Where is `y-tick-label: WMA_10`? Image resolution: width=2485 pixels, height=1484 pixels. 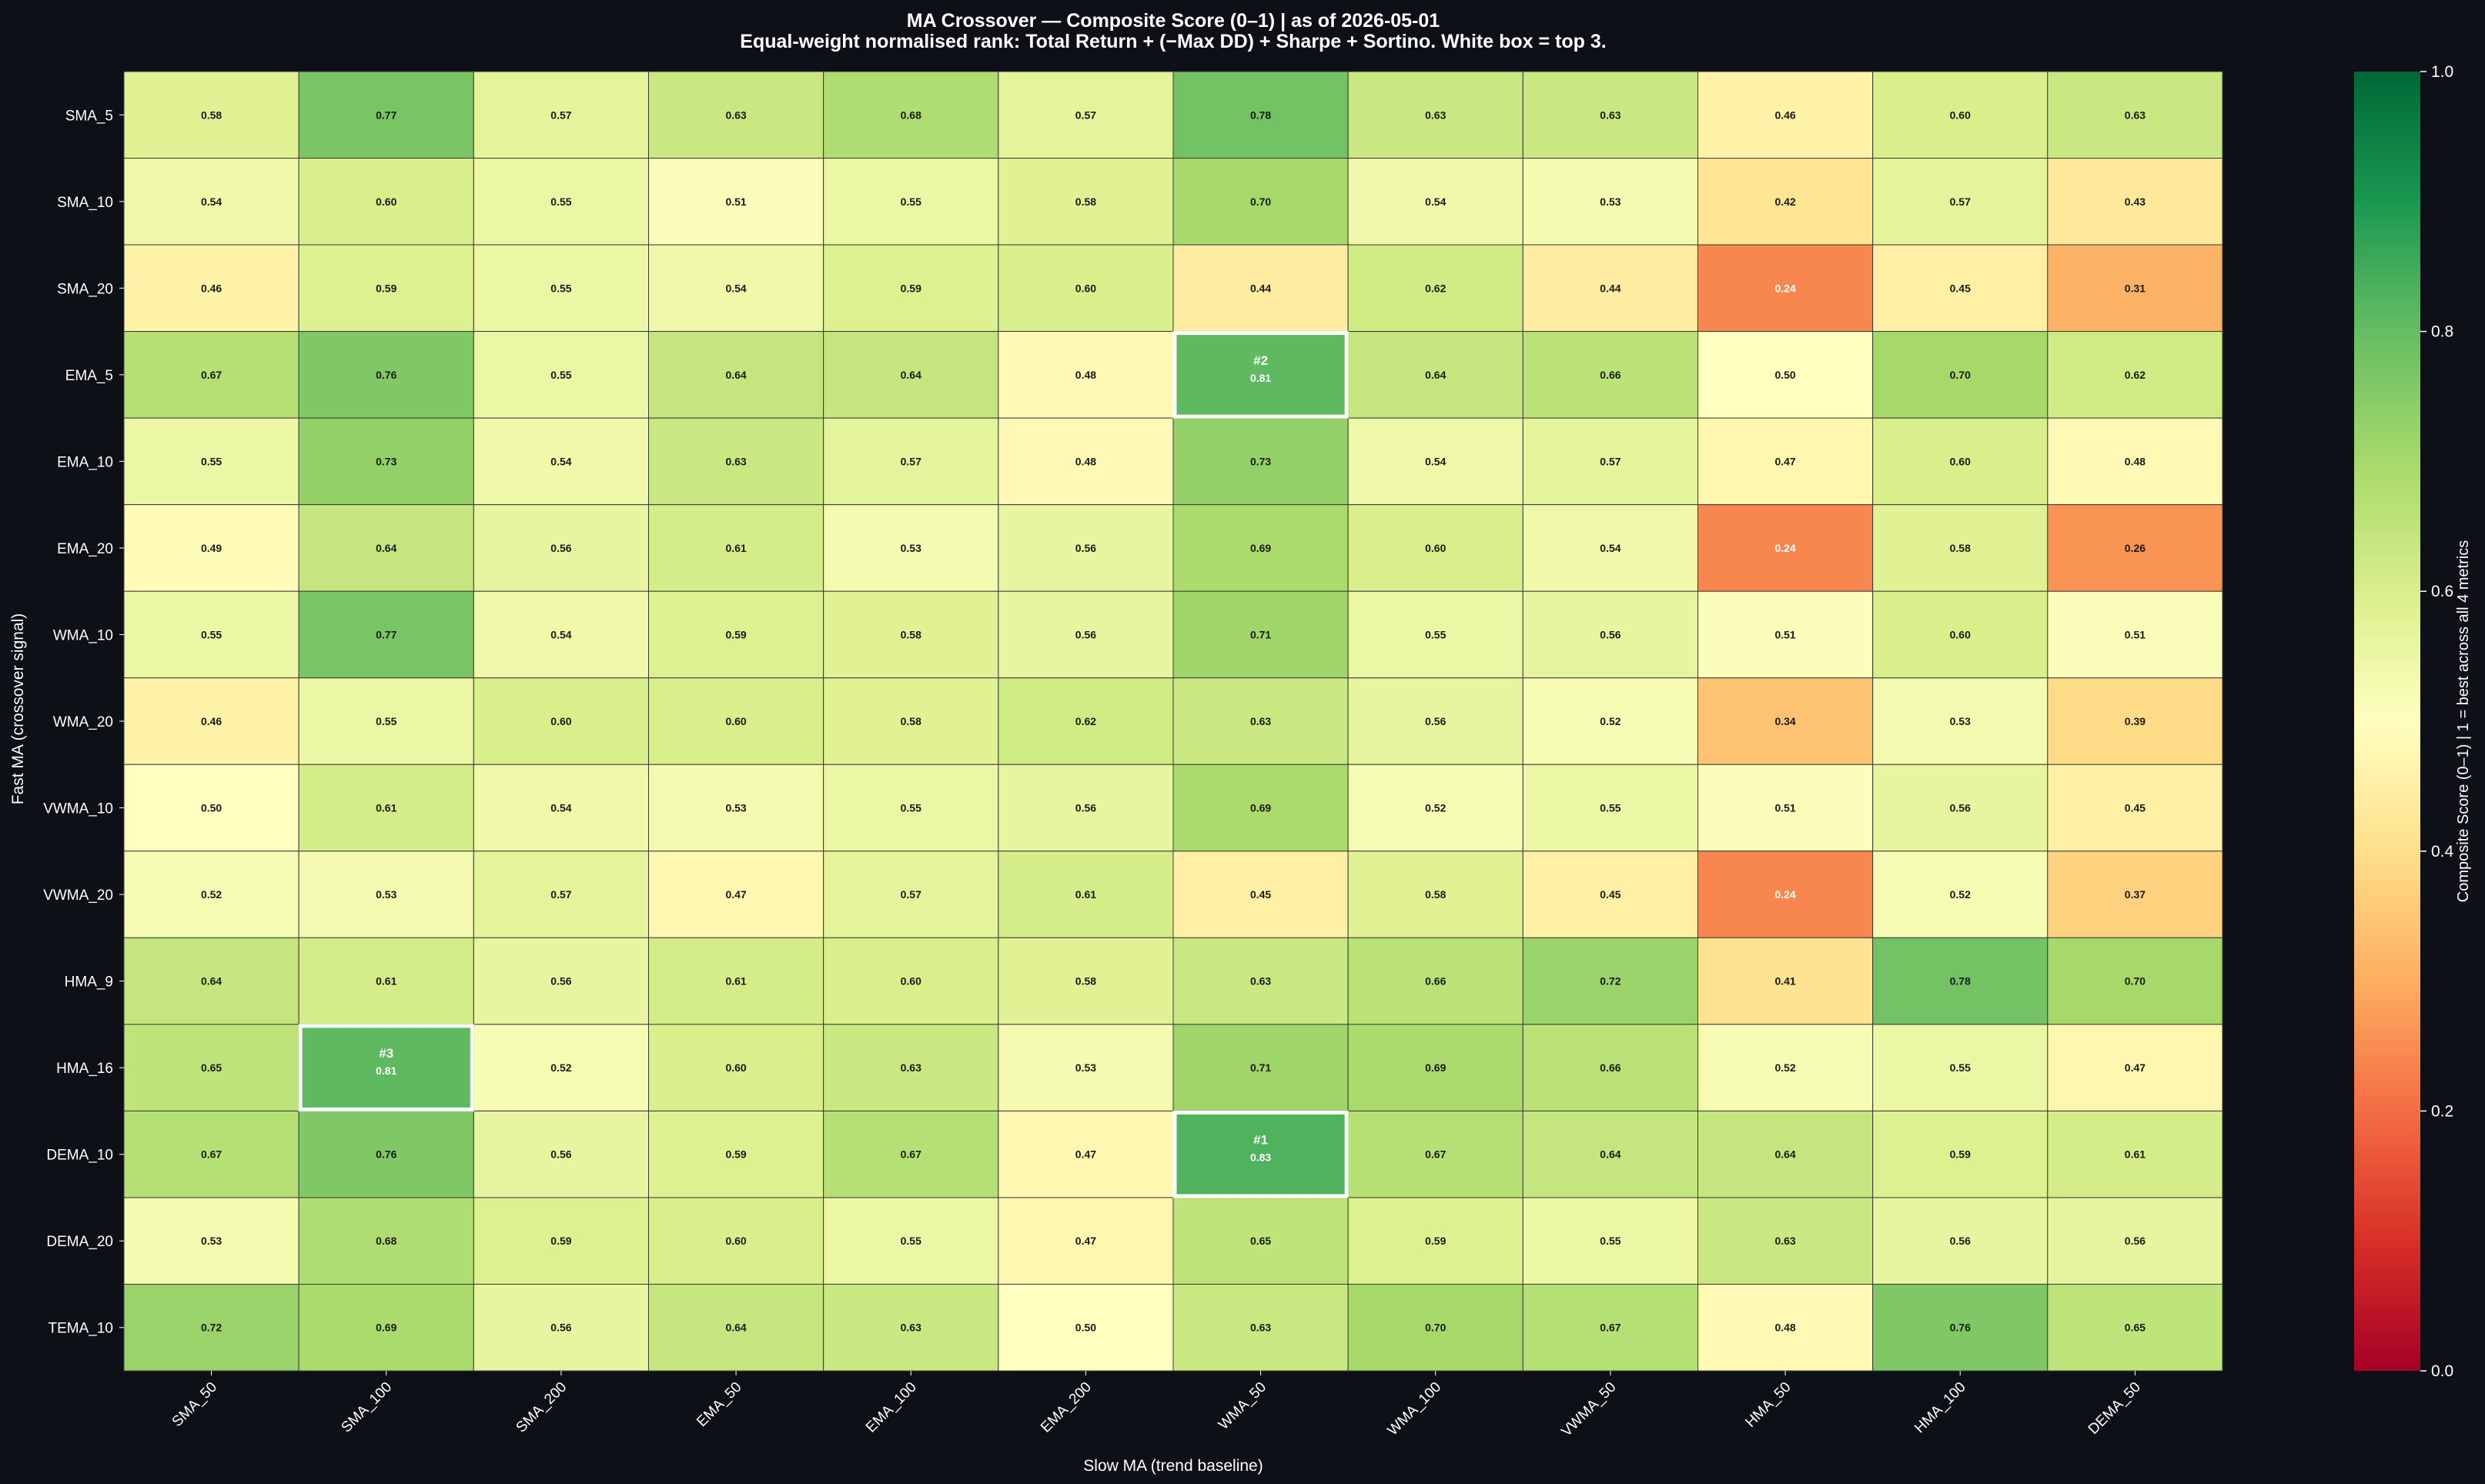 y-tick-label: WMA_10 is located at coordinates (83, 635).